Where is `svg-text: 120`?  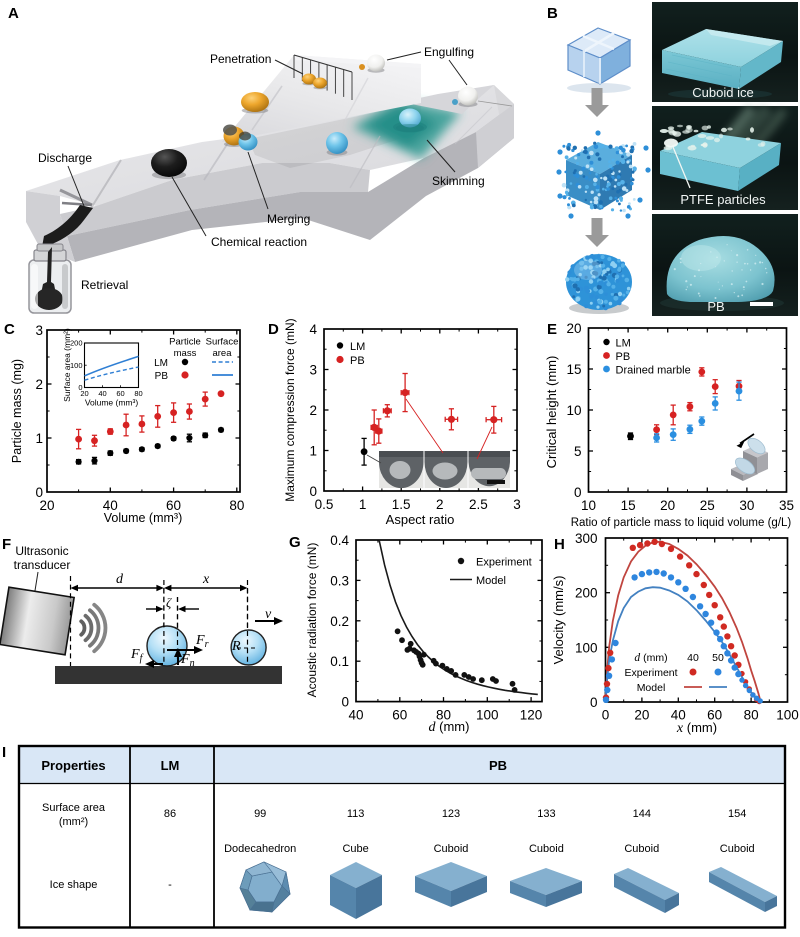
svg-text: 120 is located at coordinates (531, 715).